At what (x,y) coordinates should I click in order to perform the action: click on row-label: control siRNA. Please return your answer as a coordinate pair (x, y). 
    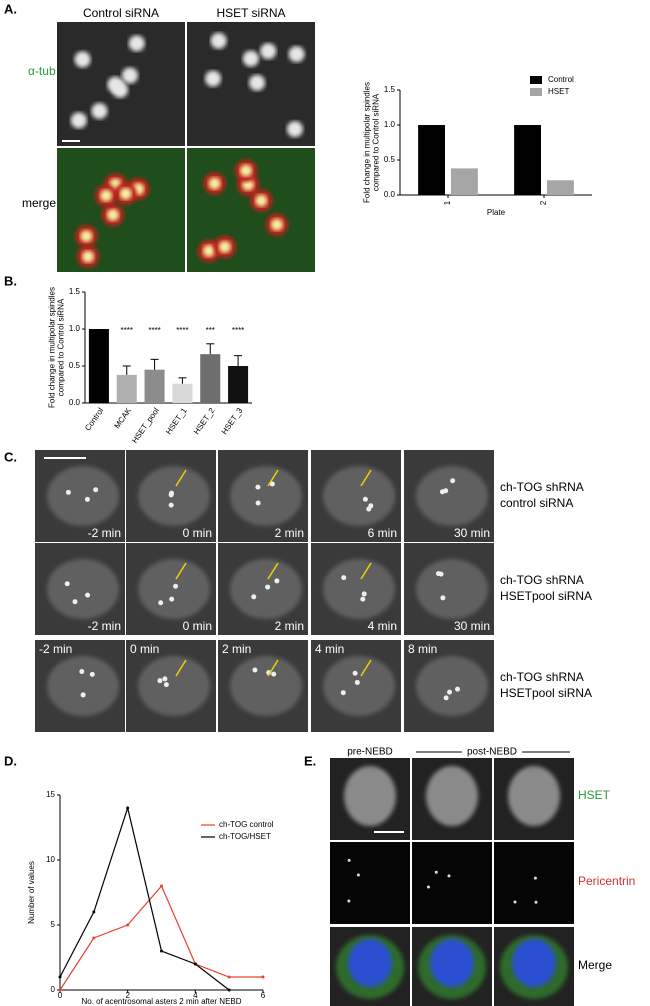
    Looking at the image, I should click on (536, 503).